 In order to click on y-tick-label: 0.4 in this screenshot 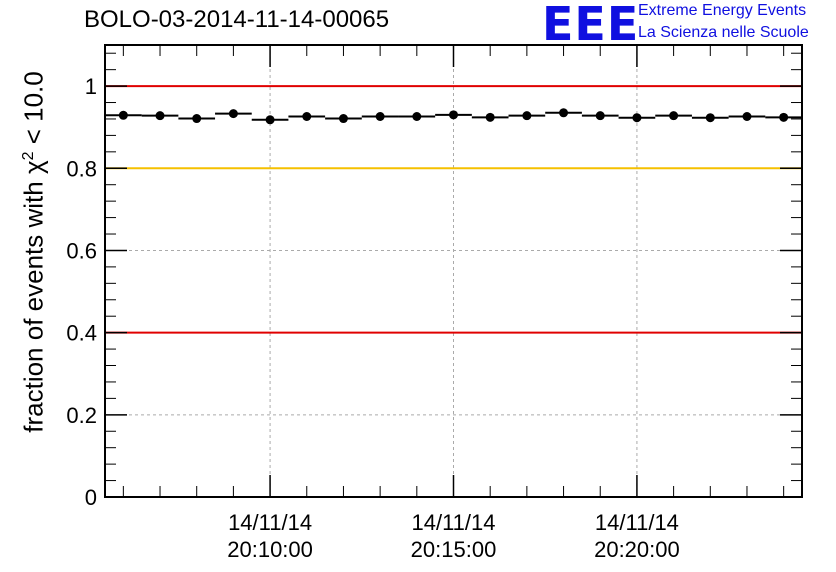, I will do `click(81, 333)`.